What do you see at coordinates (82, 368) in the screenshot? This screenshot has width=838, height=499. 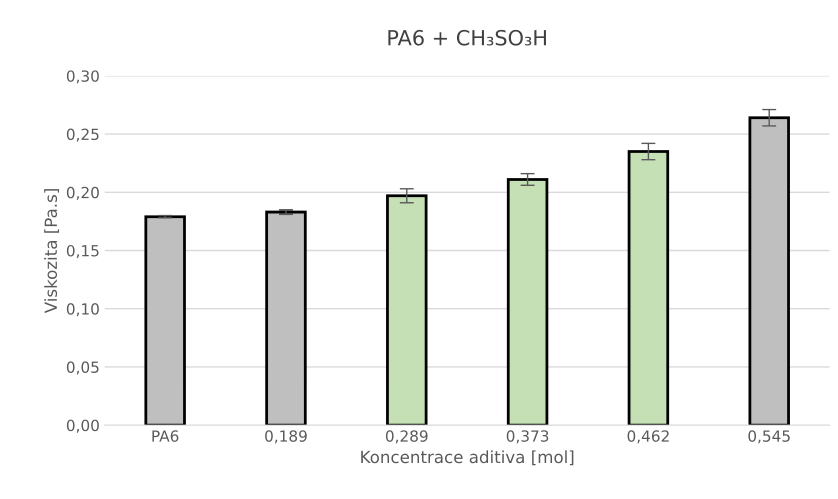 I see `y-tick-label: 0,05` at bounding box center [82, 368].